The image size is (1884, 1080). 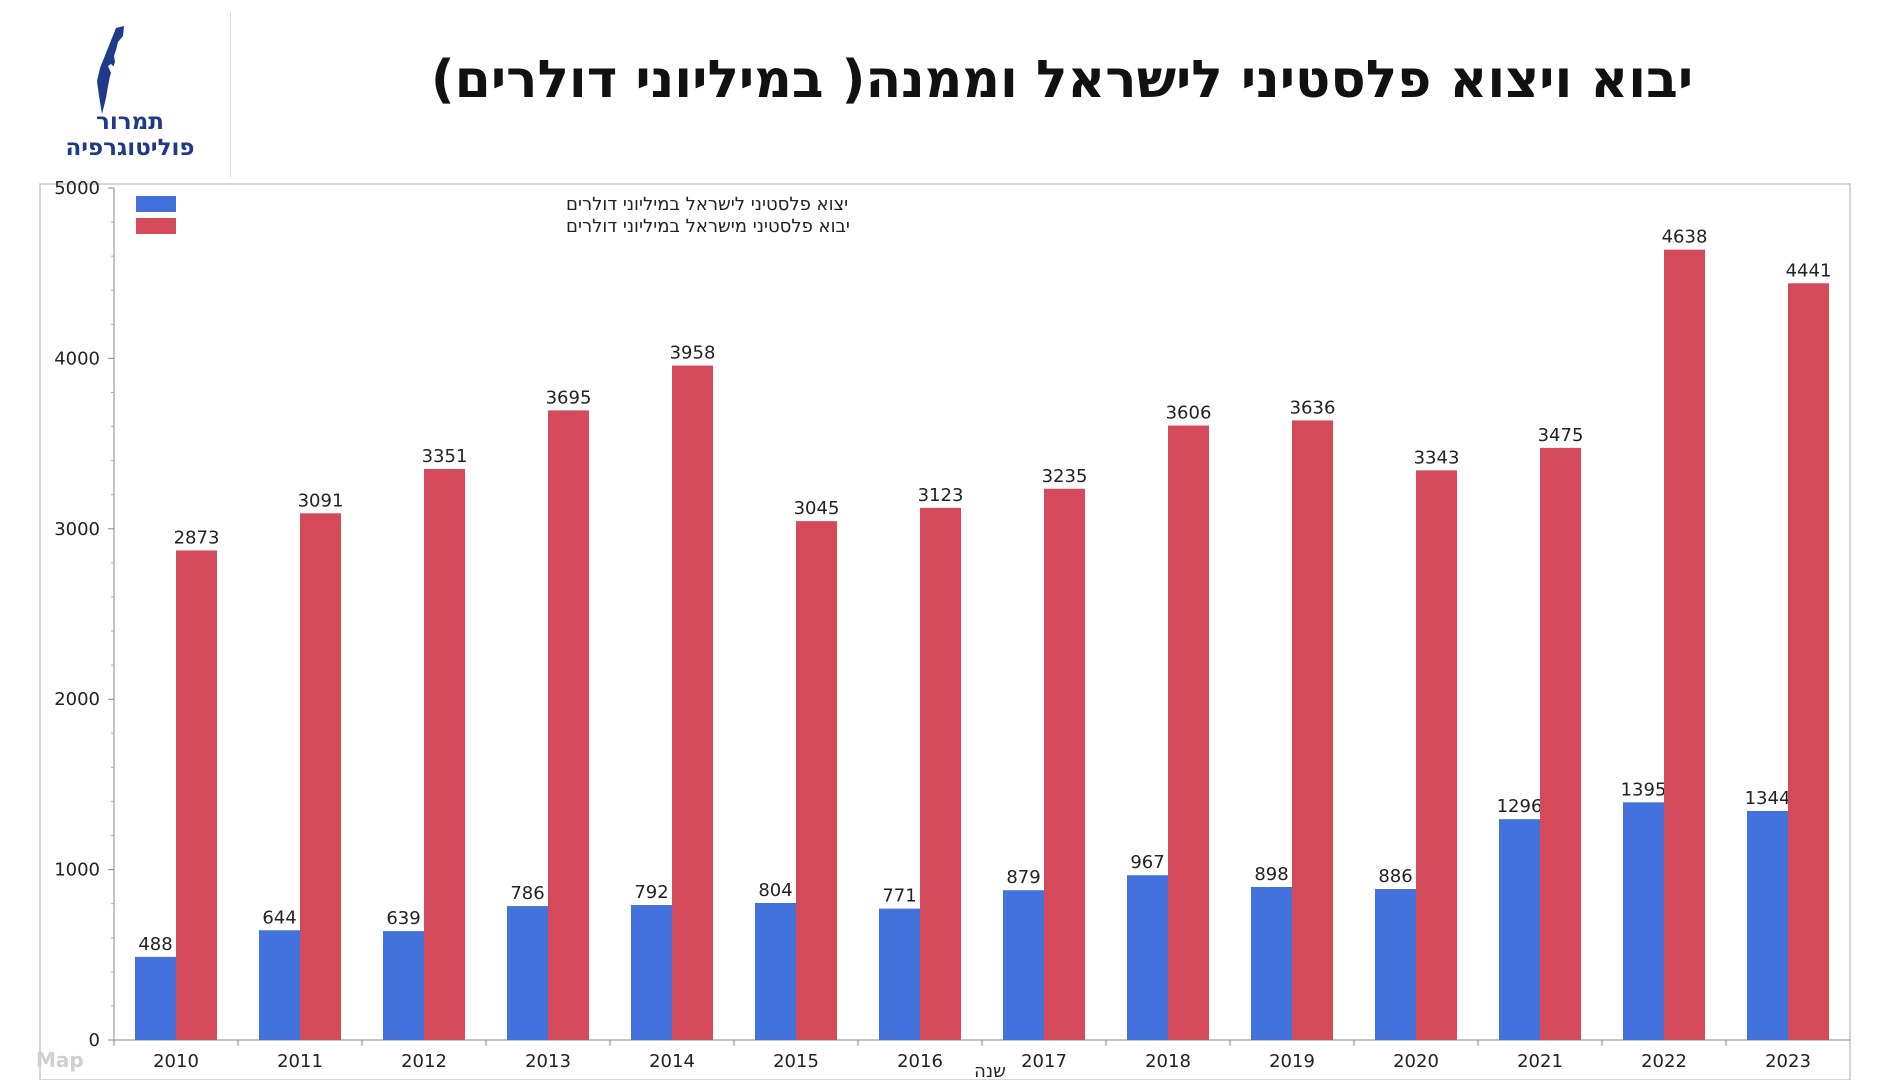 I want to click on x-tick-label: 2013, so click(x=548, y=1061).